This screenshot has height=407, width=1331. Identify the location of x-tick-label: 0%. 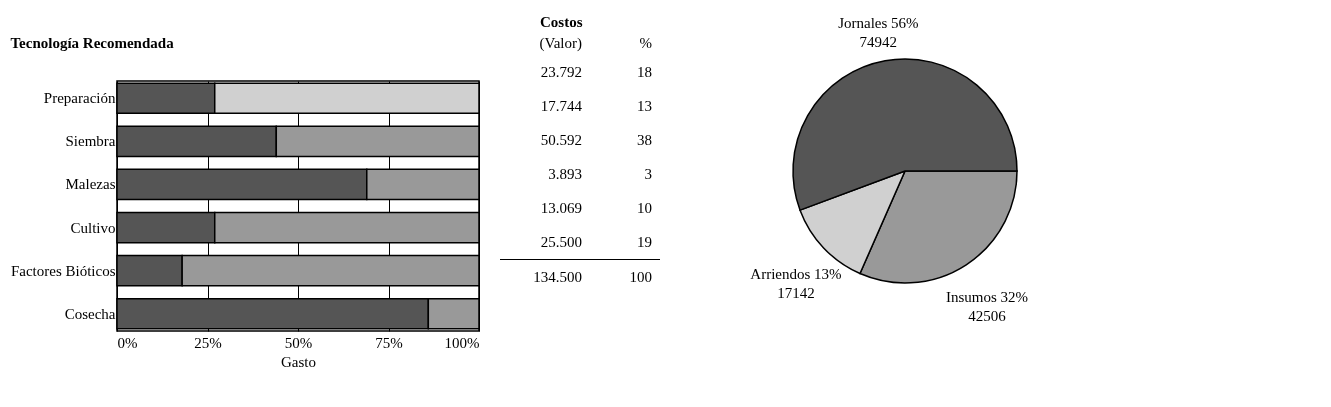
(127, 342).